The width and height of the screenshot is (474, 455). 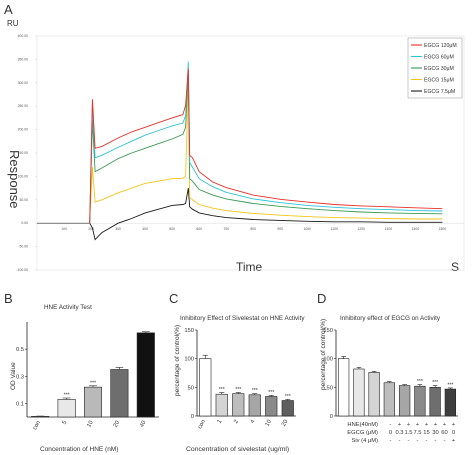 I want to click on sensorgram-y-tick-label: 150.00, so click(x=23, y=153).